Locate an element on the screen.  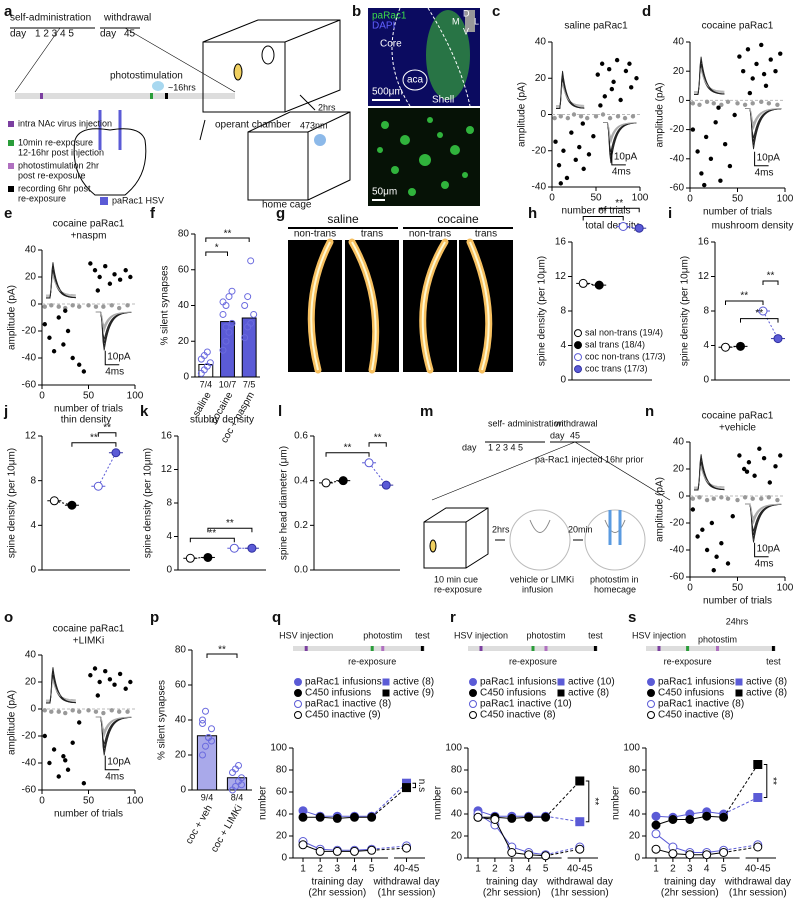
label: day is located at coordinates (469, 447).